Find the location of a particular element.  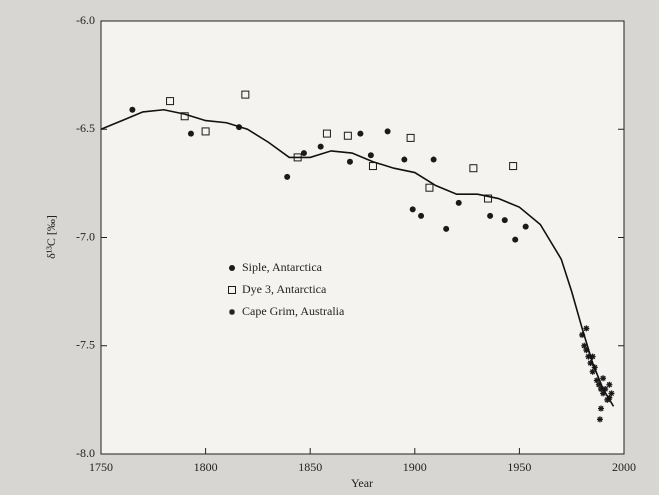

y-tick-label: -6.5 is located at coordinates (85, 128).